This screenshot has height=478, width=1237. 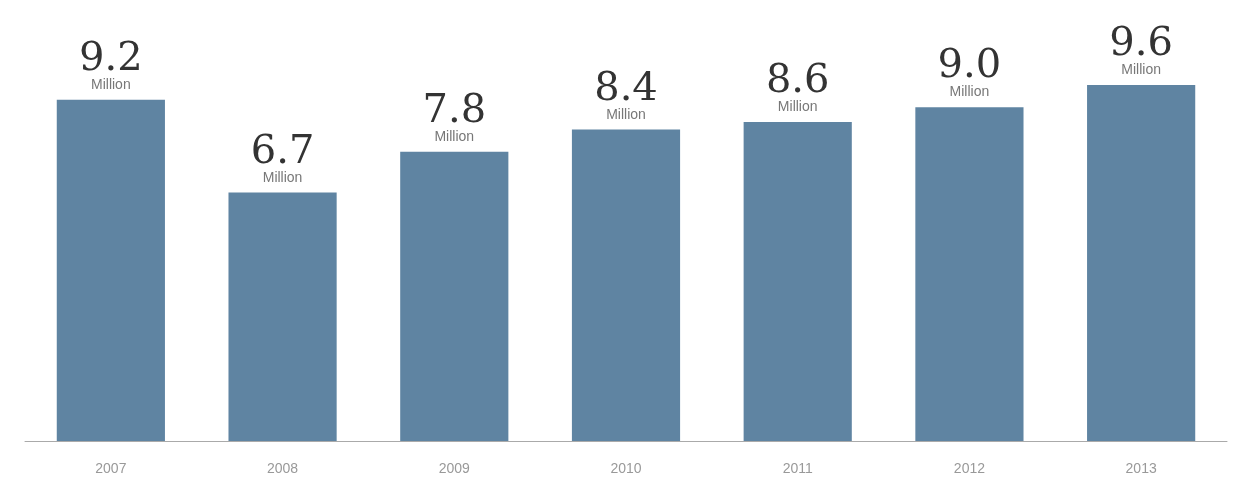 What do you see at coordinates (1141, 47) in the screenshot?
I see `data-label: 9.6 Million` at bounding box center [1141, 47].